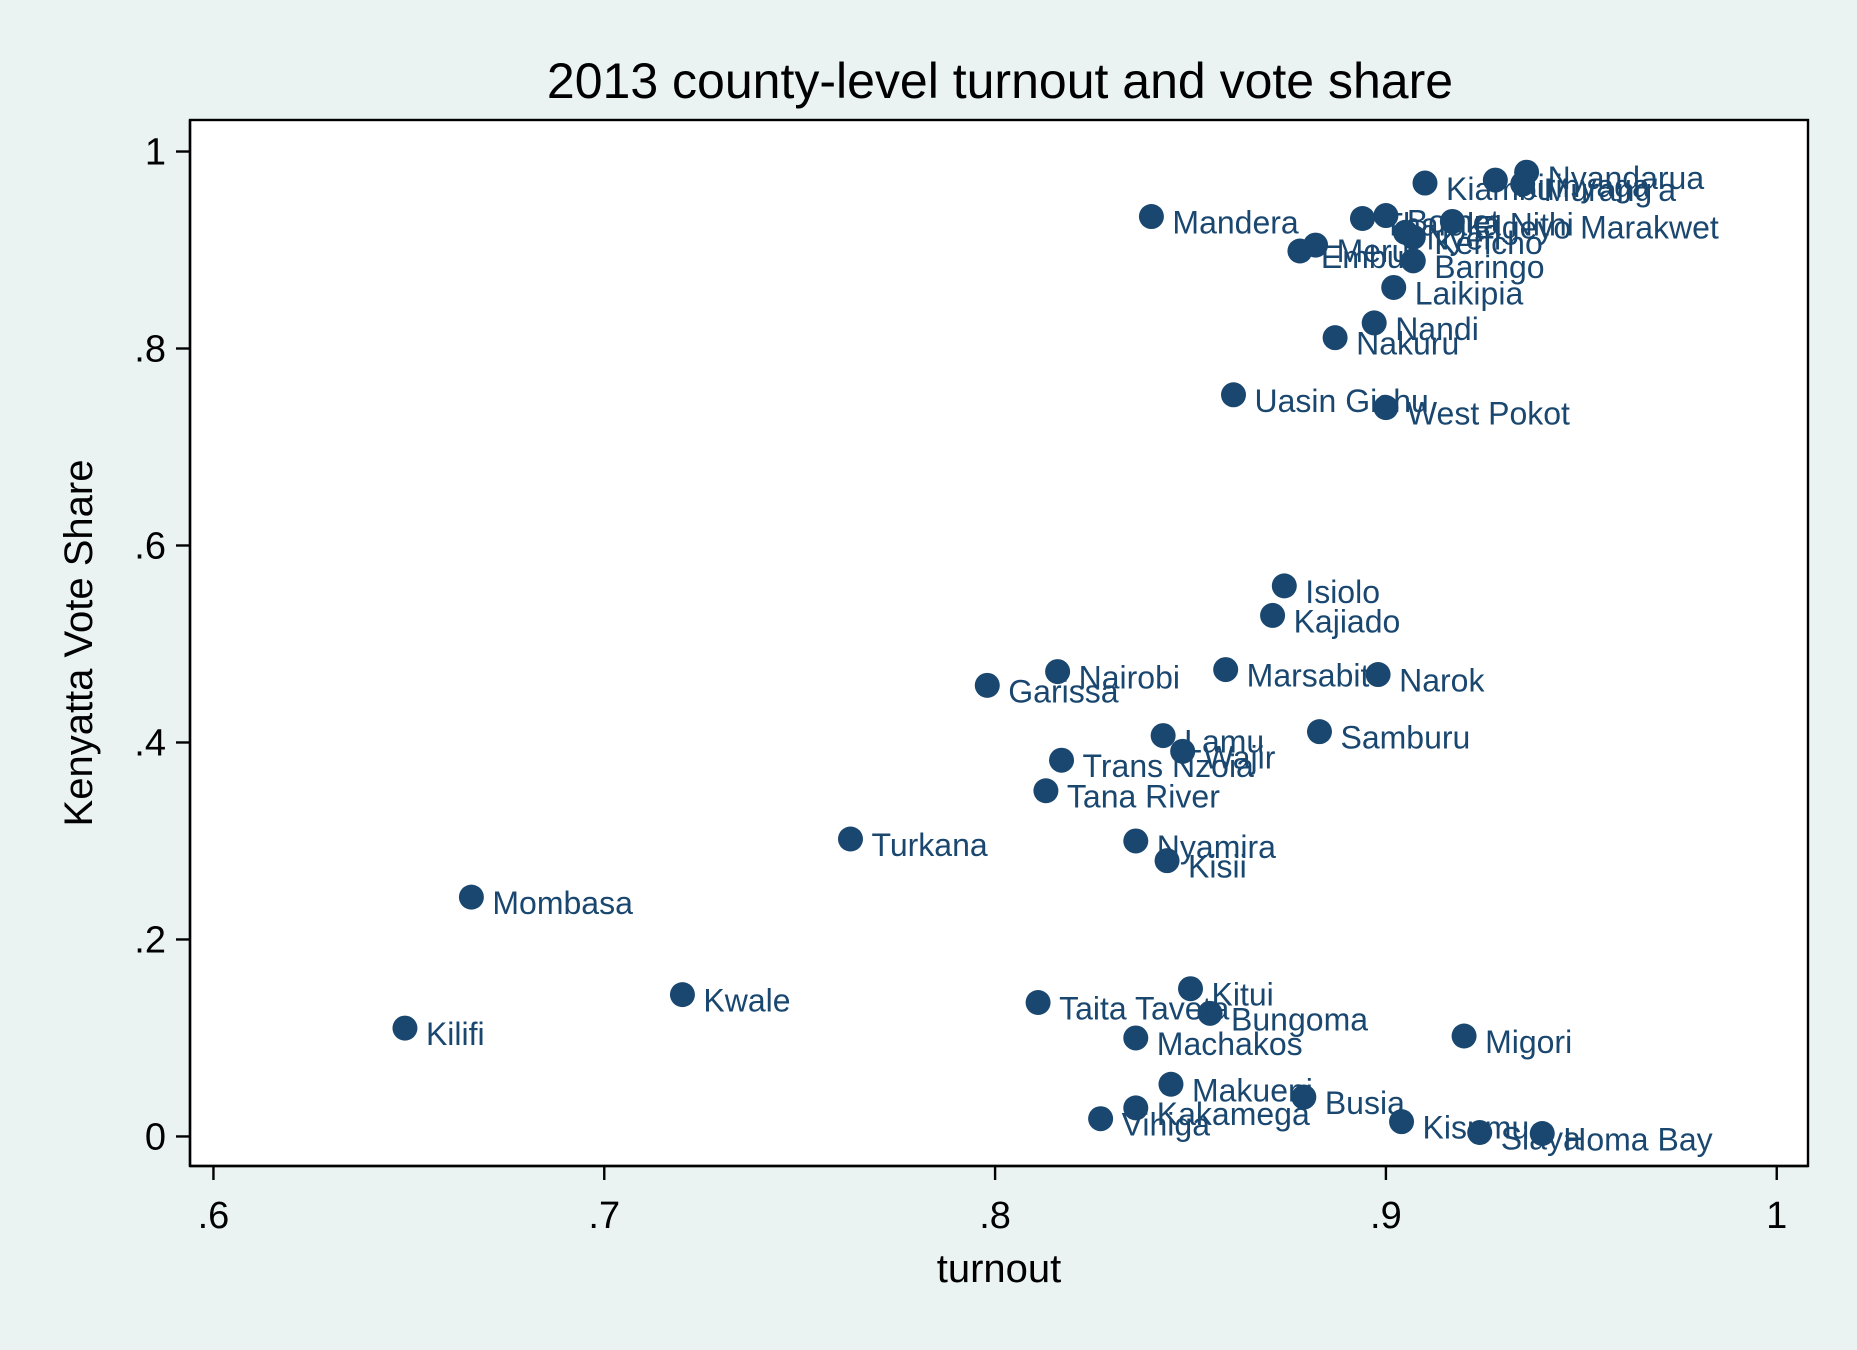 The width and height of the screenshot is (1857, 1350). Describe the element at coordinates (1169, 766) in the screenshot. I see `point-label: Trans Nzoia` at that location.